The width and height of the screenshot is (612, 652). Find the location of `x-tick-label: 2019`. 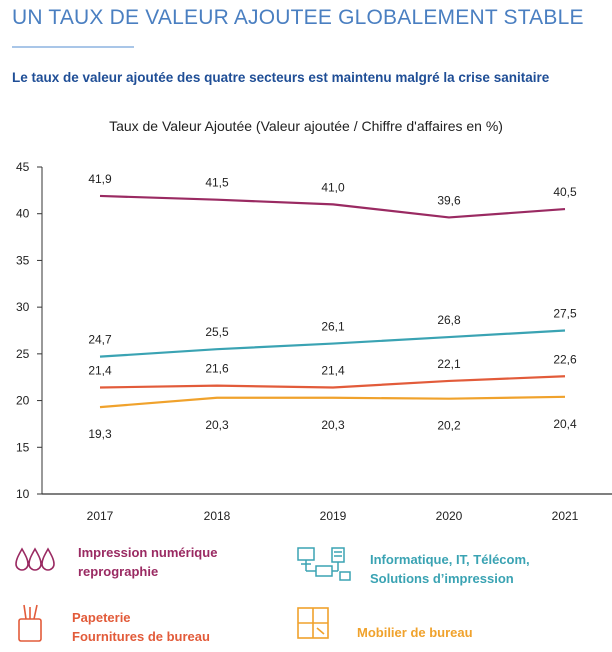

x-tick-label: 2019 is located at coordinates (333, 516).